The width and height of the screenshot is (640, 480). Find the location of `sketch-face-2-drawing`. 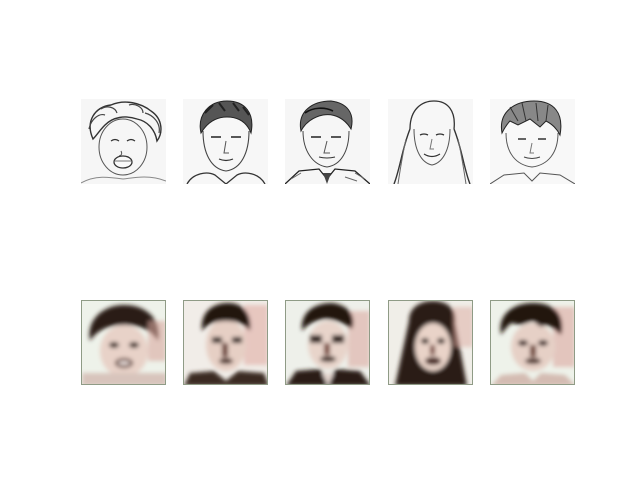

sketch-face-2-drawing is located at coordinates (225, 141).